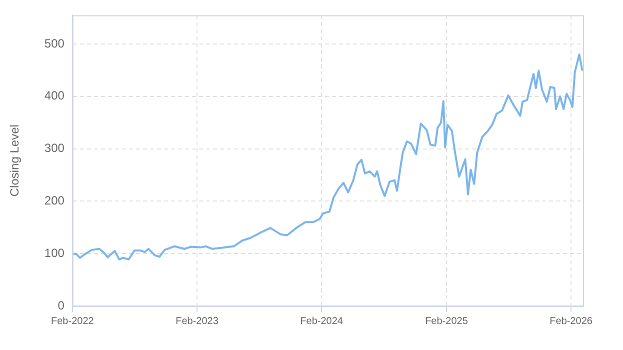  Describe the element at coordinates (322, 321) in the screenshot. I see `x-tick-label: Feb-2024` at that location.